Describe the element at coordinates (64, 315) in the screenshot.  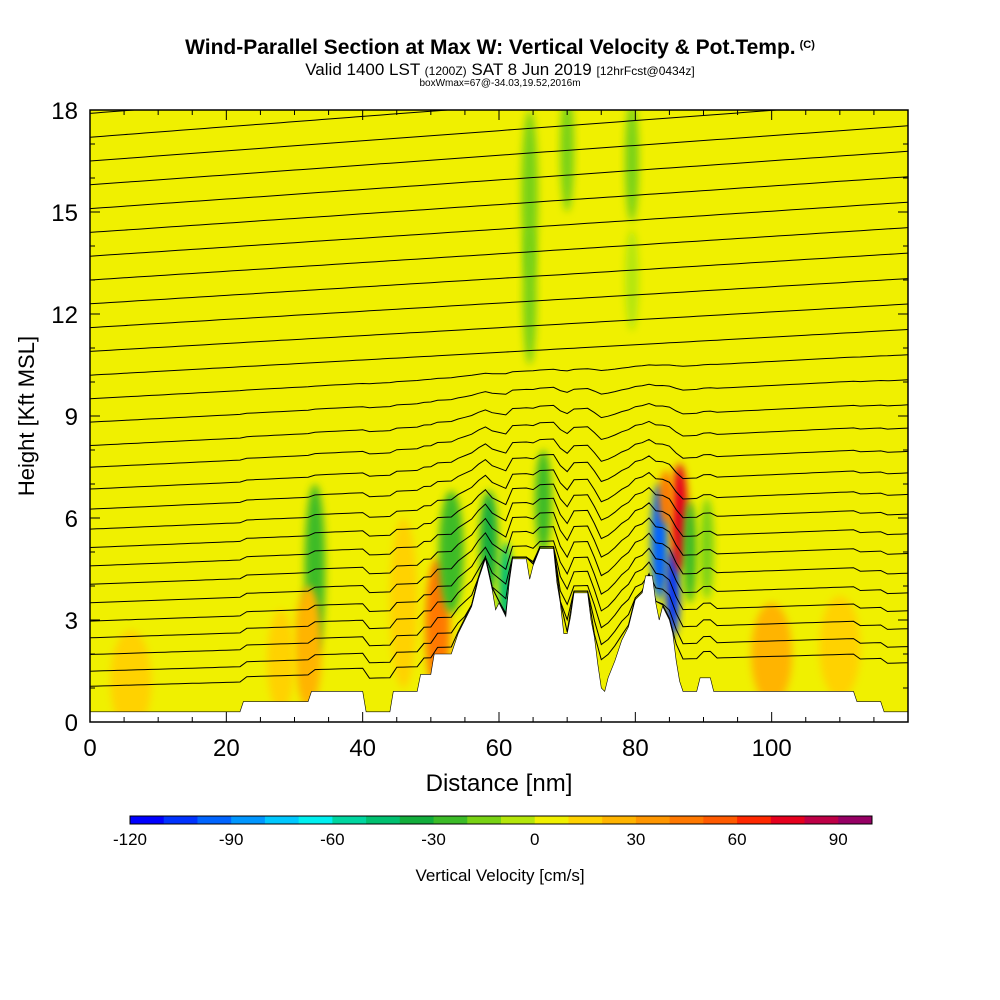
I see `y-tick-label: 12` at that location.